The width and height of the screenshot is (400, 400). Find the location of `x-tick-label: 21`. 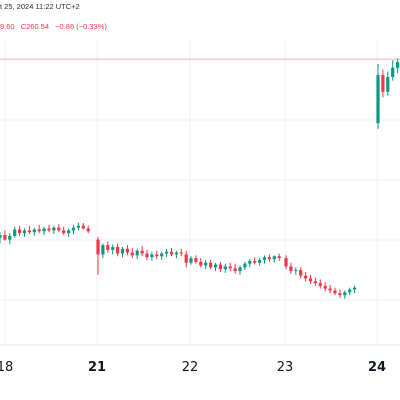

x-tick-label: 21 is located at coordinates (97, 367).